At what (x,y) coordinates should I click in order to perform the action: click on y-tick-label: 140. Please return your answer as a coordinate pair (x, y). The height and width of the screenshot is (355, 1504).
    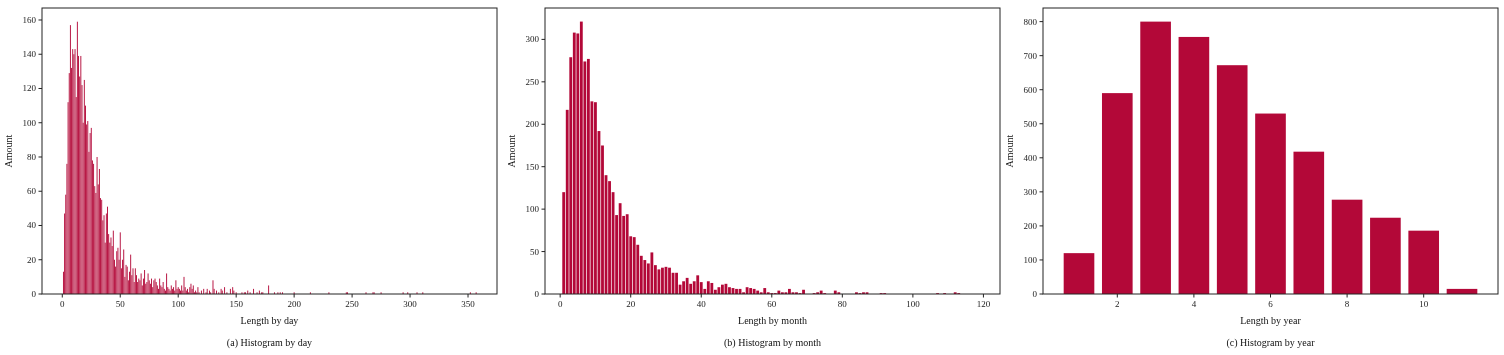
    Looking at the image, I should click on (29, 54).